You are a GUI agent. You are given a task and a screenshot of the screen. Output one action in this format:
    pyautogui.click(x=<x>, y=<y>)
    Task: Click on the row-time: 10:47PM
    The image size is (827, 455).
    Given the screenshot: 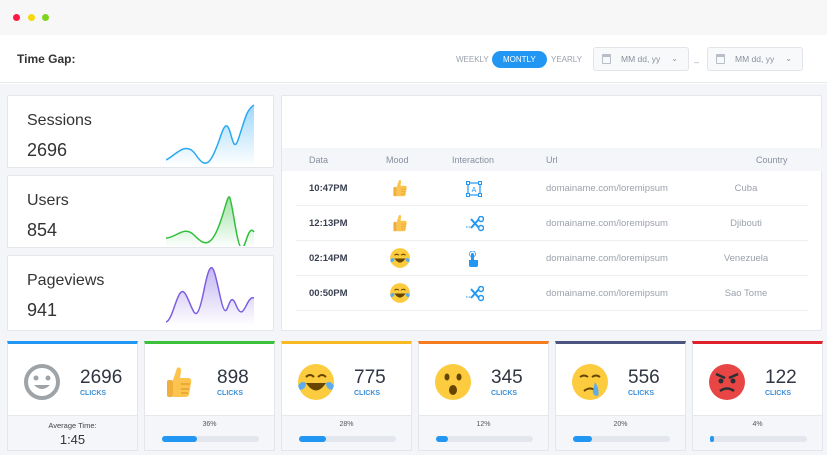 What is the action you would take?
    pyautogui.click(x=328, y=188)
    